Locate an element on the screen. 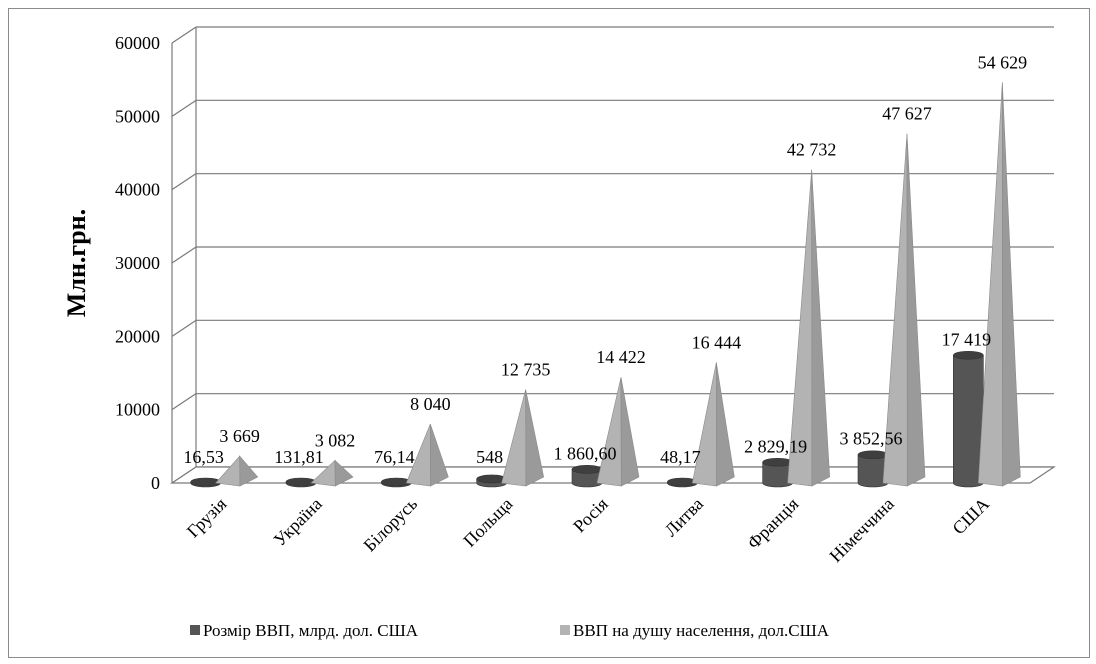  y-axis-title: Млн.грн. is located at coordinates (76, 263).